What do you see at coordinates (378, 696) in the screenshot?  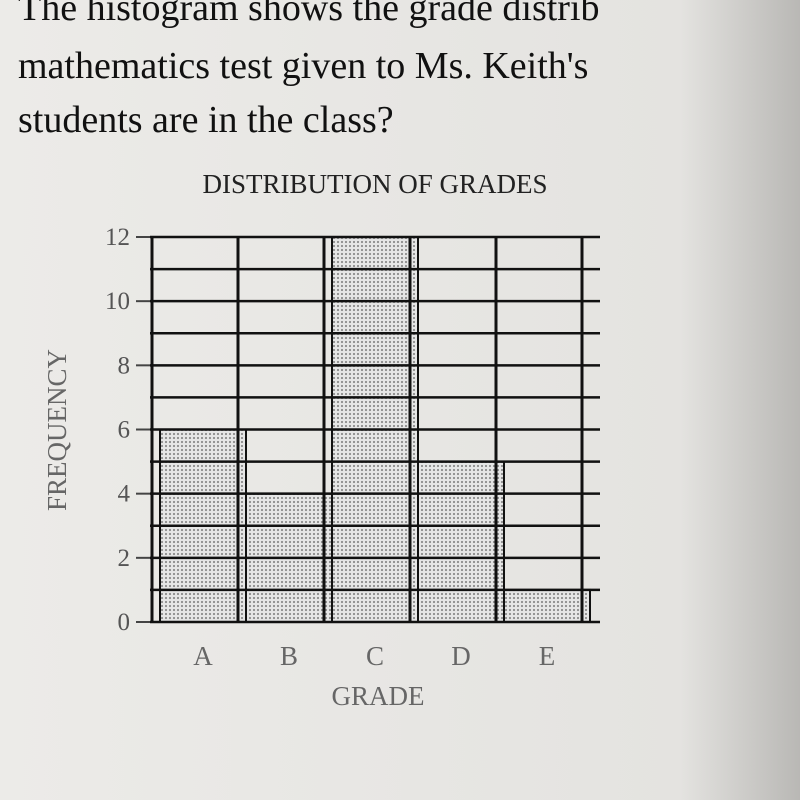 I see `x-axis-label: GRADE` at bounding box center [378, 696].